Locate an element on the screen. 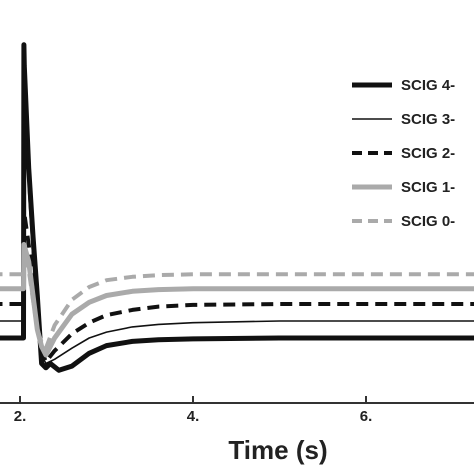  legend-label-3: SCIG 1- is located at coordinates (428, 187).